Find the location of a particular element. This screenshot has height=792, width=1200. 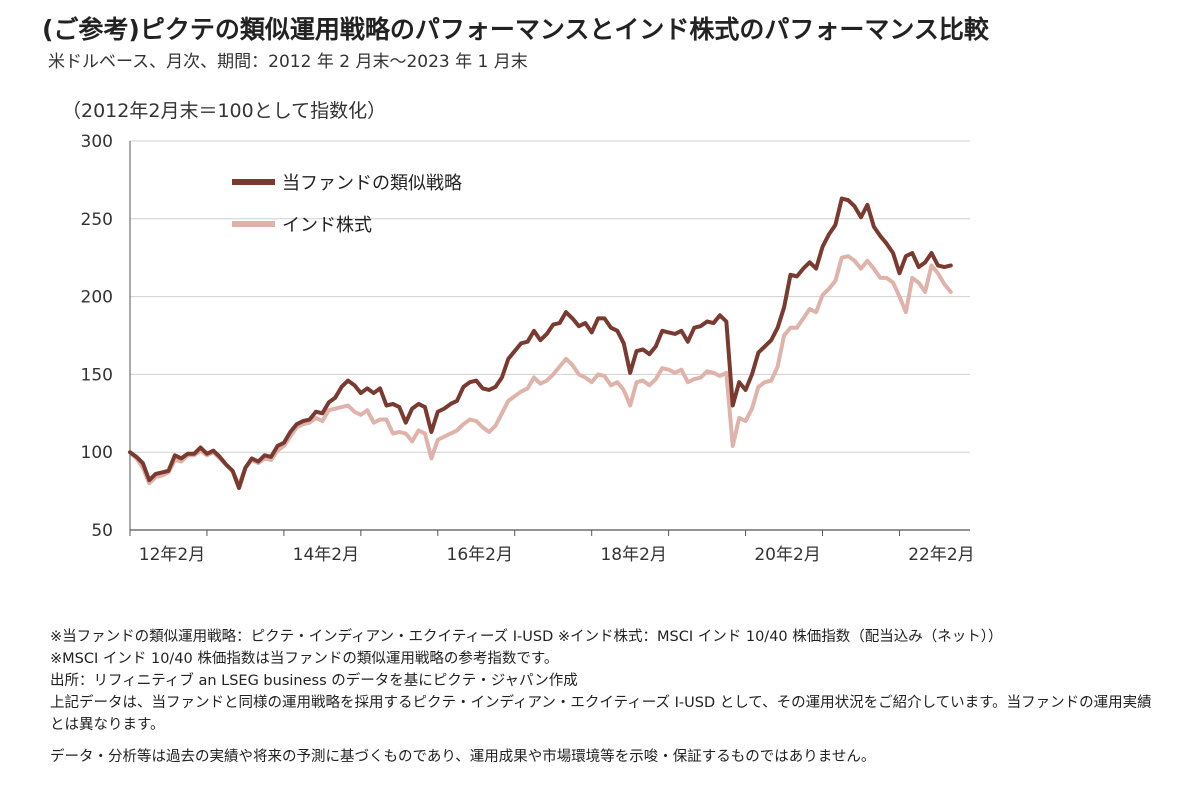

y-tick-label: 300 is located at coordinates (97, 142).